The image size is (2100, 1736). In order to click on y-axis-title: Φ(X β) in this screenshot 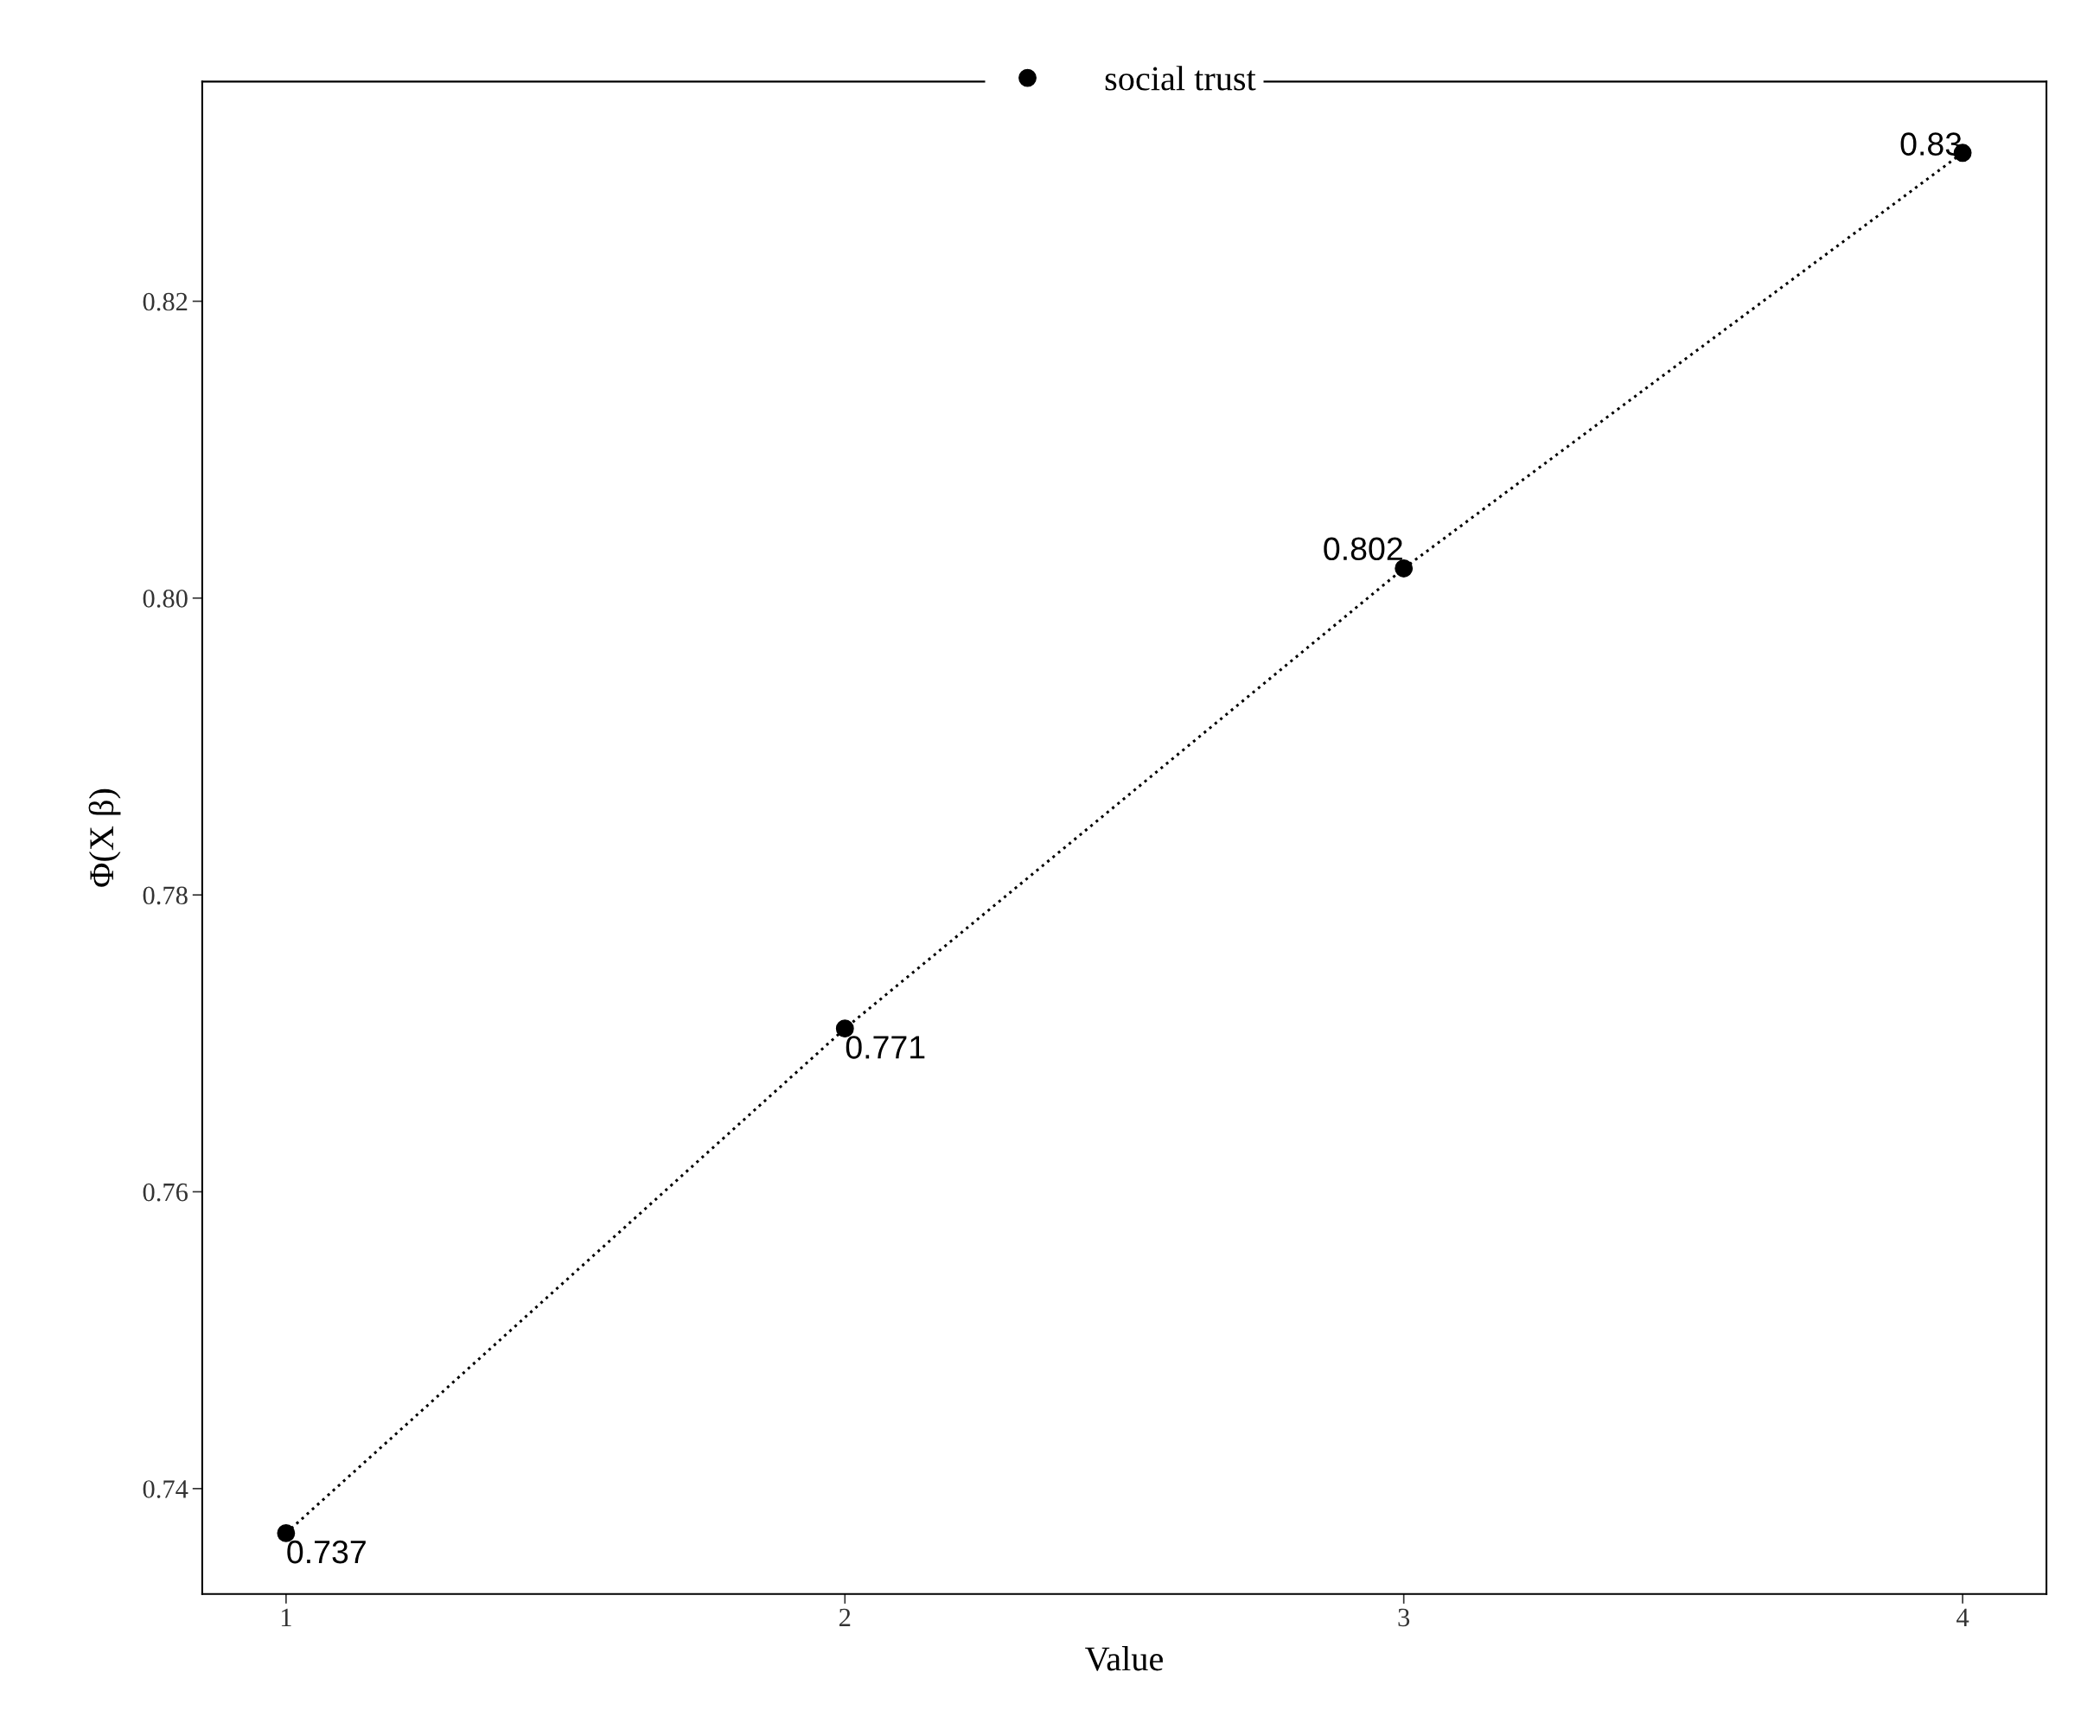, I will do `click(104, 837)`.